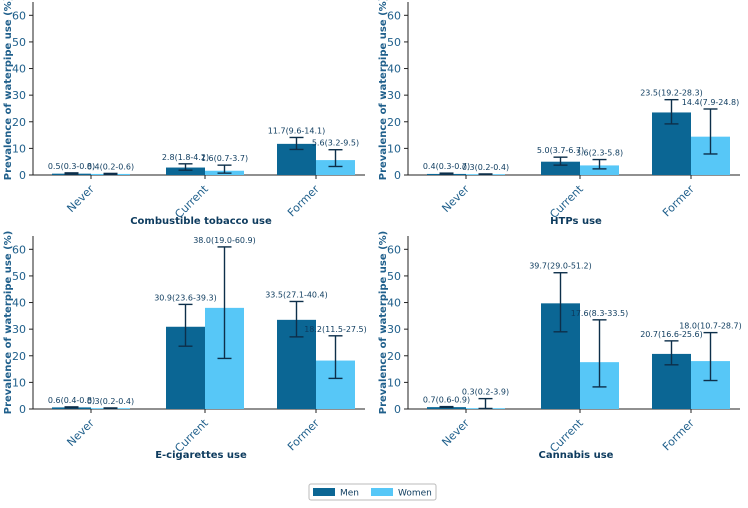 Image resolution: width=748 pixels, height=508 pixels. Describe the element at coordinates (71, 166) in the screenshot. I see `data-label-men-never: 0.5(0.3-0.8)` at that location.